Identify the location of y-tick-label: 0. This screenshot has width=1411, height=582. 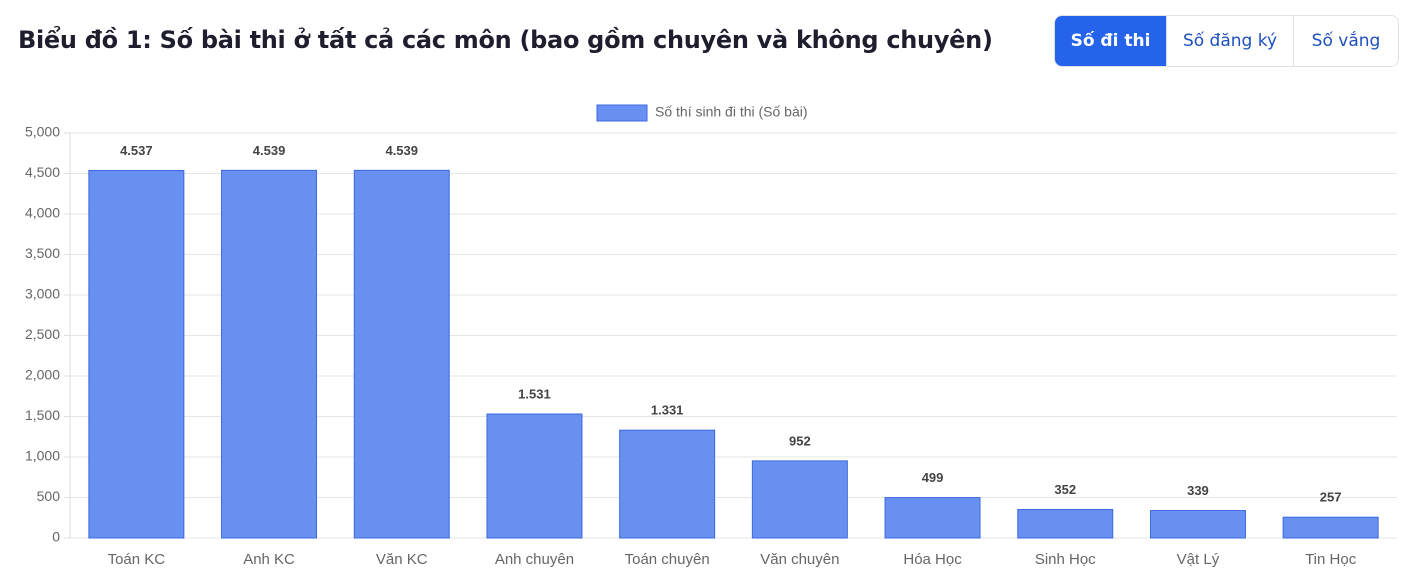
(56, 537).